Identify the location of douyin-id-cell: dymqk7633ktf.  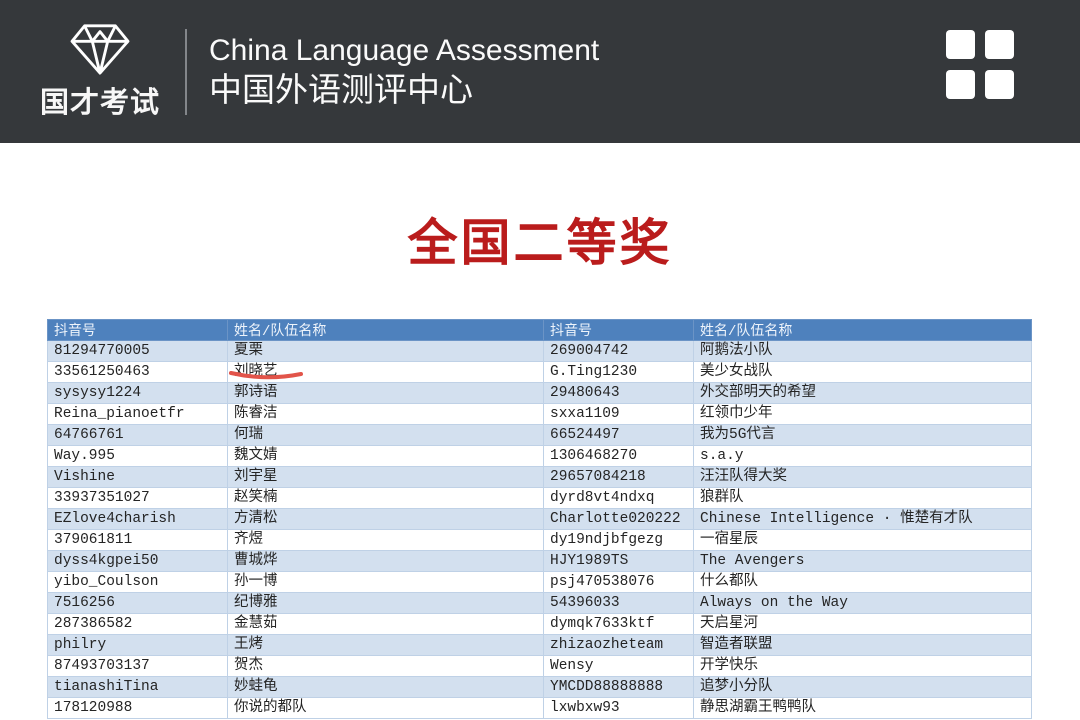
(618, 624).